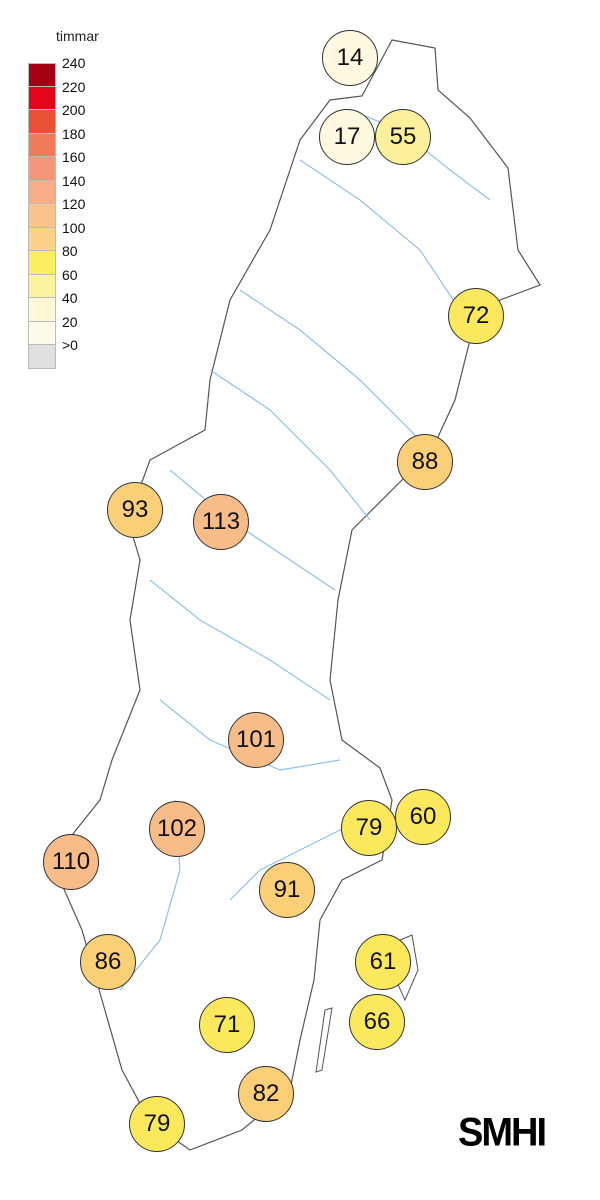 The width and height of the screenshot is (600, 1200). I want to click on legend-label: 120, so click(74, 204).